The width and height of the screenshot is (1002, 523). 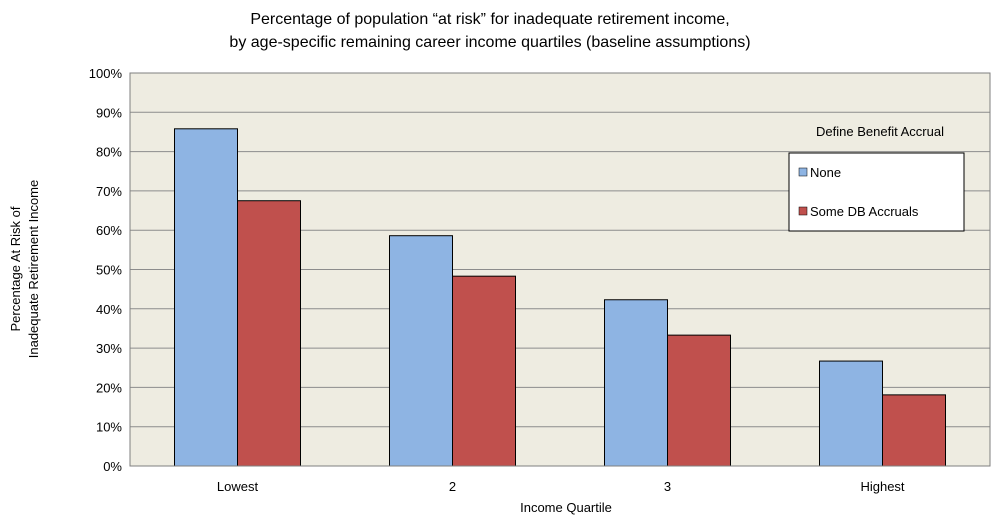 I want to click on legend-label-none: None, so click(x=825, y=172).